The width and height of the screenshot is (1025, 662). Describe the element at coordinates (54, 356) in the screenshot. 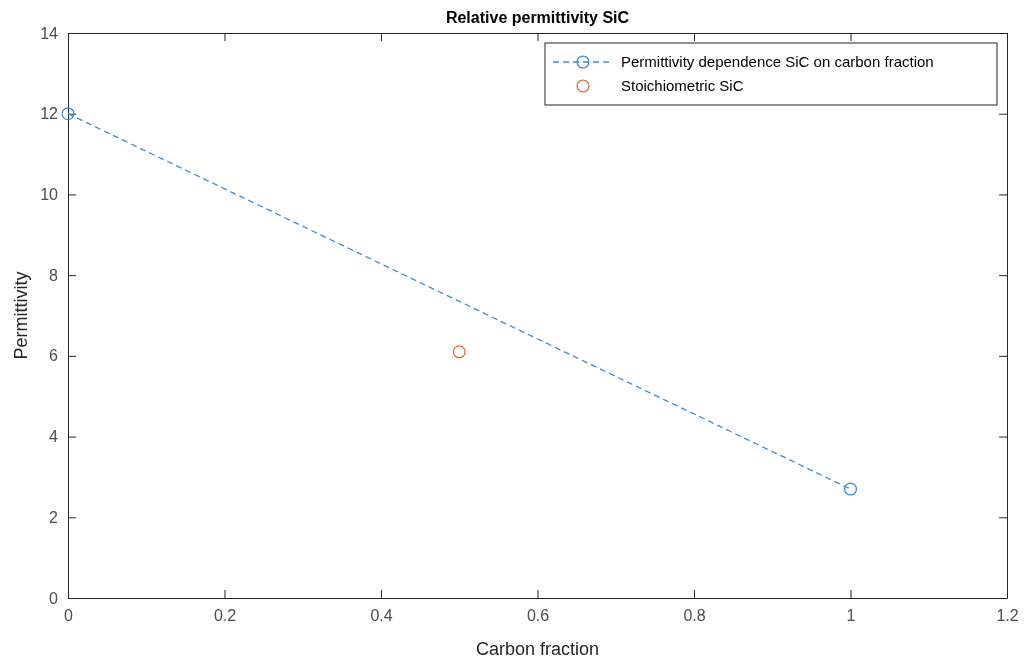

I see `y-tick-label: 6` at that location.